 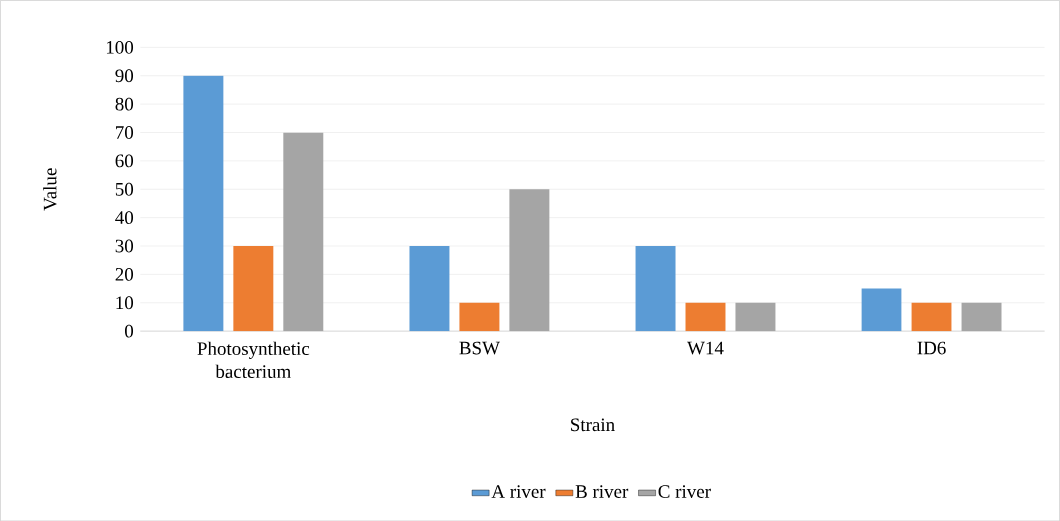 I want to click on legend-label: A river, so click(x=518, y=491).